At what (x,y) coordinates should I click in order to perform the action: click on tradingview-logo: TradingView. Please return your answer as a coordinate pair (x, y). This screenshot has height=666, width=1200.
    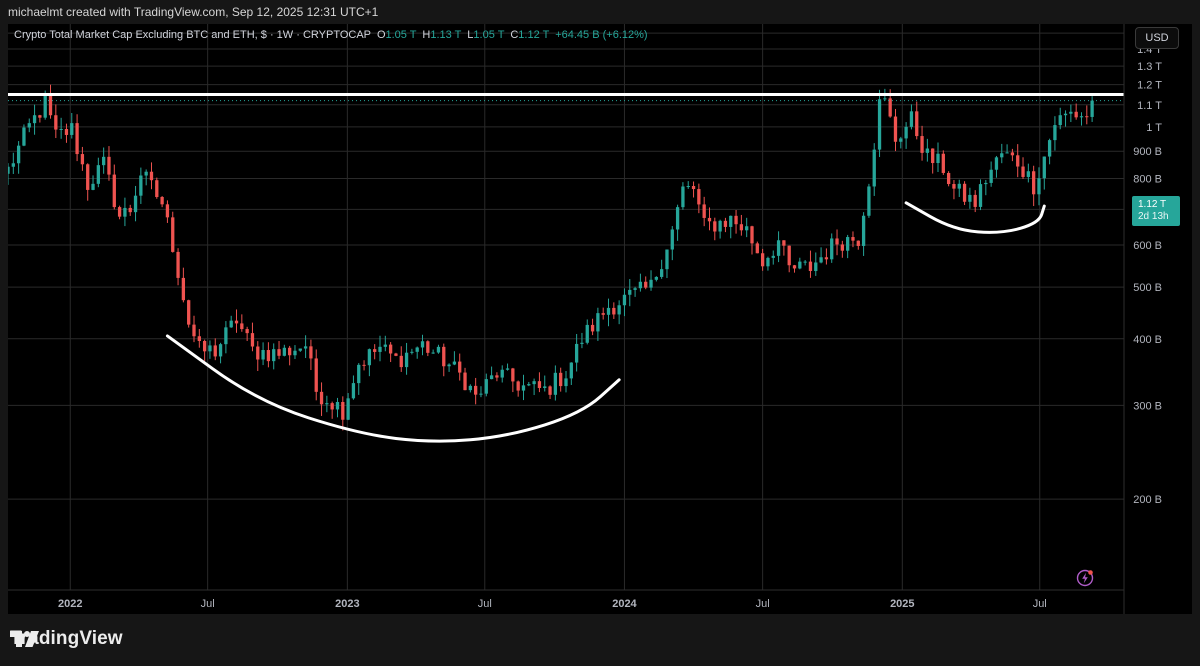
    Looking at the image, I should click on (66, 639).